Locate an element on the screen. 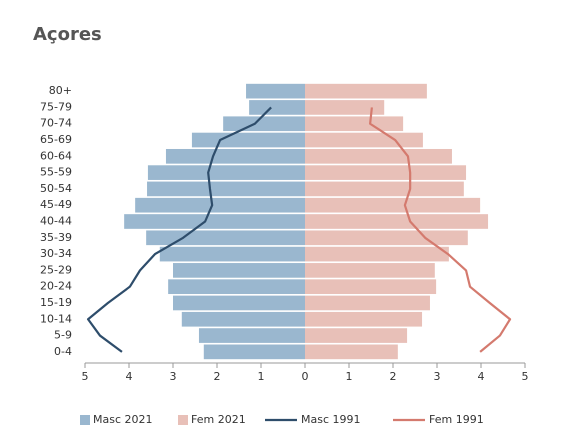 The width and height of the screenshot is (564, 443). y-tick-label: 50-54 is located at coordinates (56, 188).